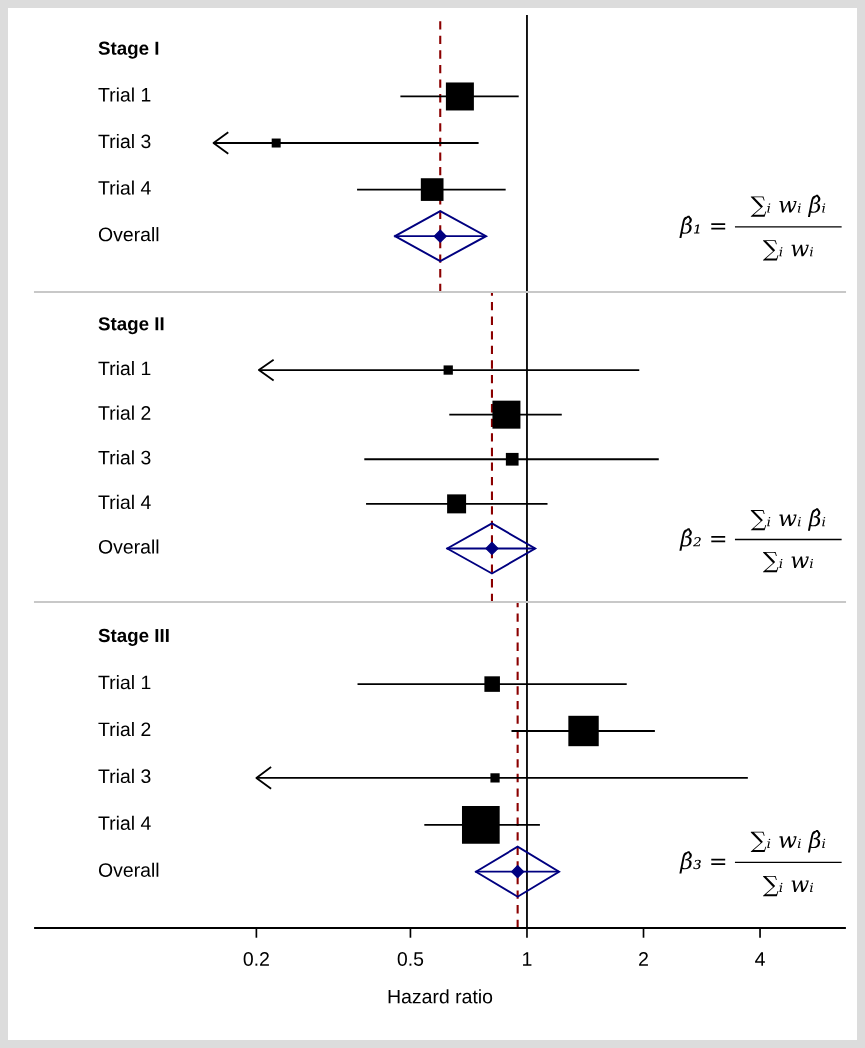  What do you see at coordinates (440, 996) in the screenshot?
I see `x-axis-title: Hazard ratio` at bounding box center [440, 996].